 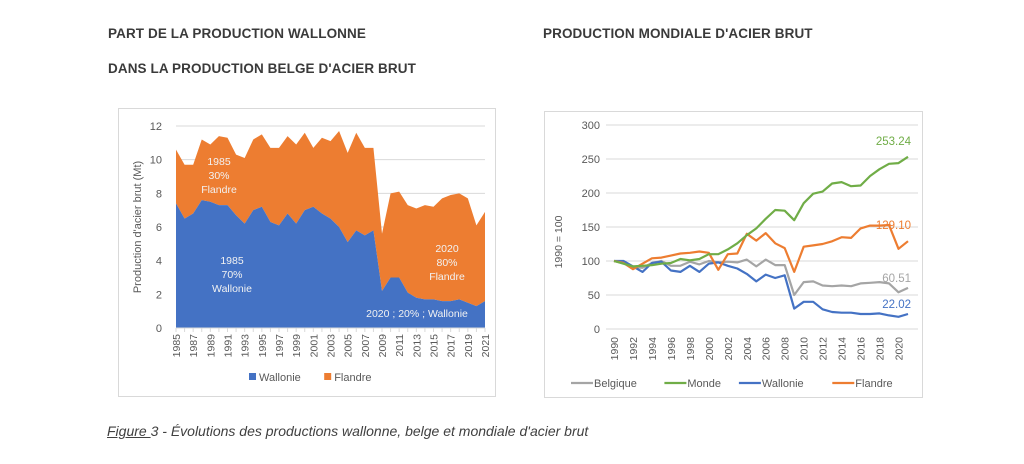 What do you see at coordinates (824, 349) in the screenshot?
I see `x-tick-label: 2012` at bounding box center [824, 349].